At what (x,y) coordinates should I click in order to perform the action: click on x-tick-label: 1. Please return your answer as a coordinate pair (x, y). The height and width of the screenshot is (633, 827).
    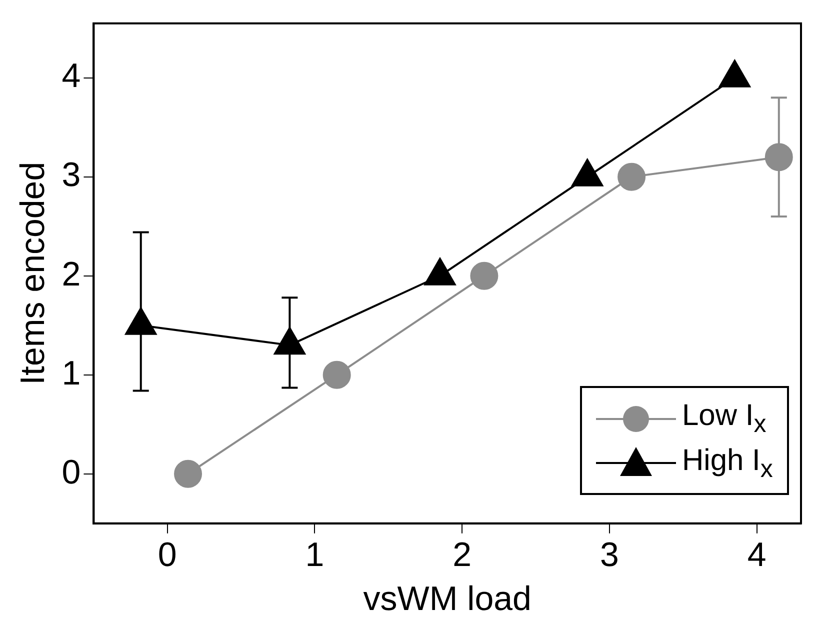
    Looking at the image, I should click on (314, 555).